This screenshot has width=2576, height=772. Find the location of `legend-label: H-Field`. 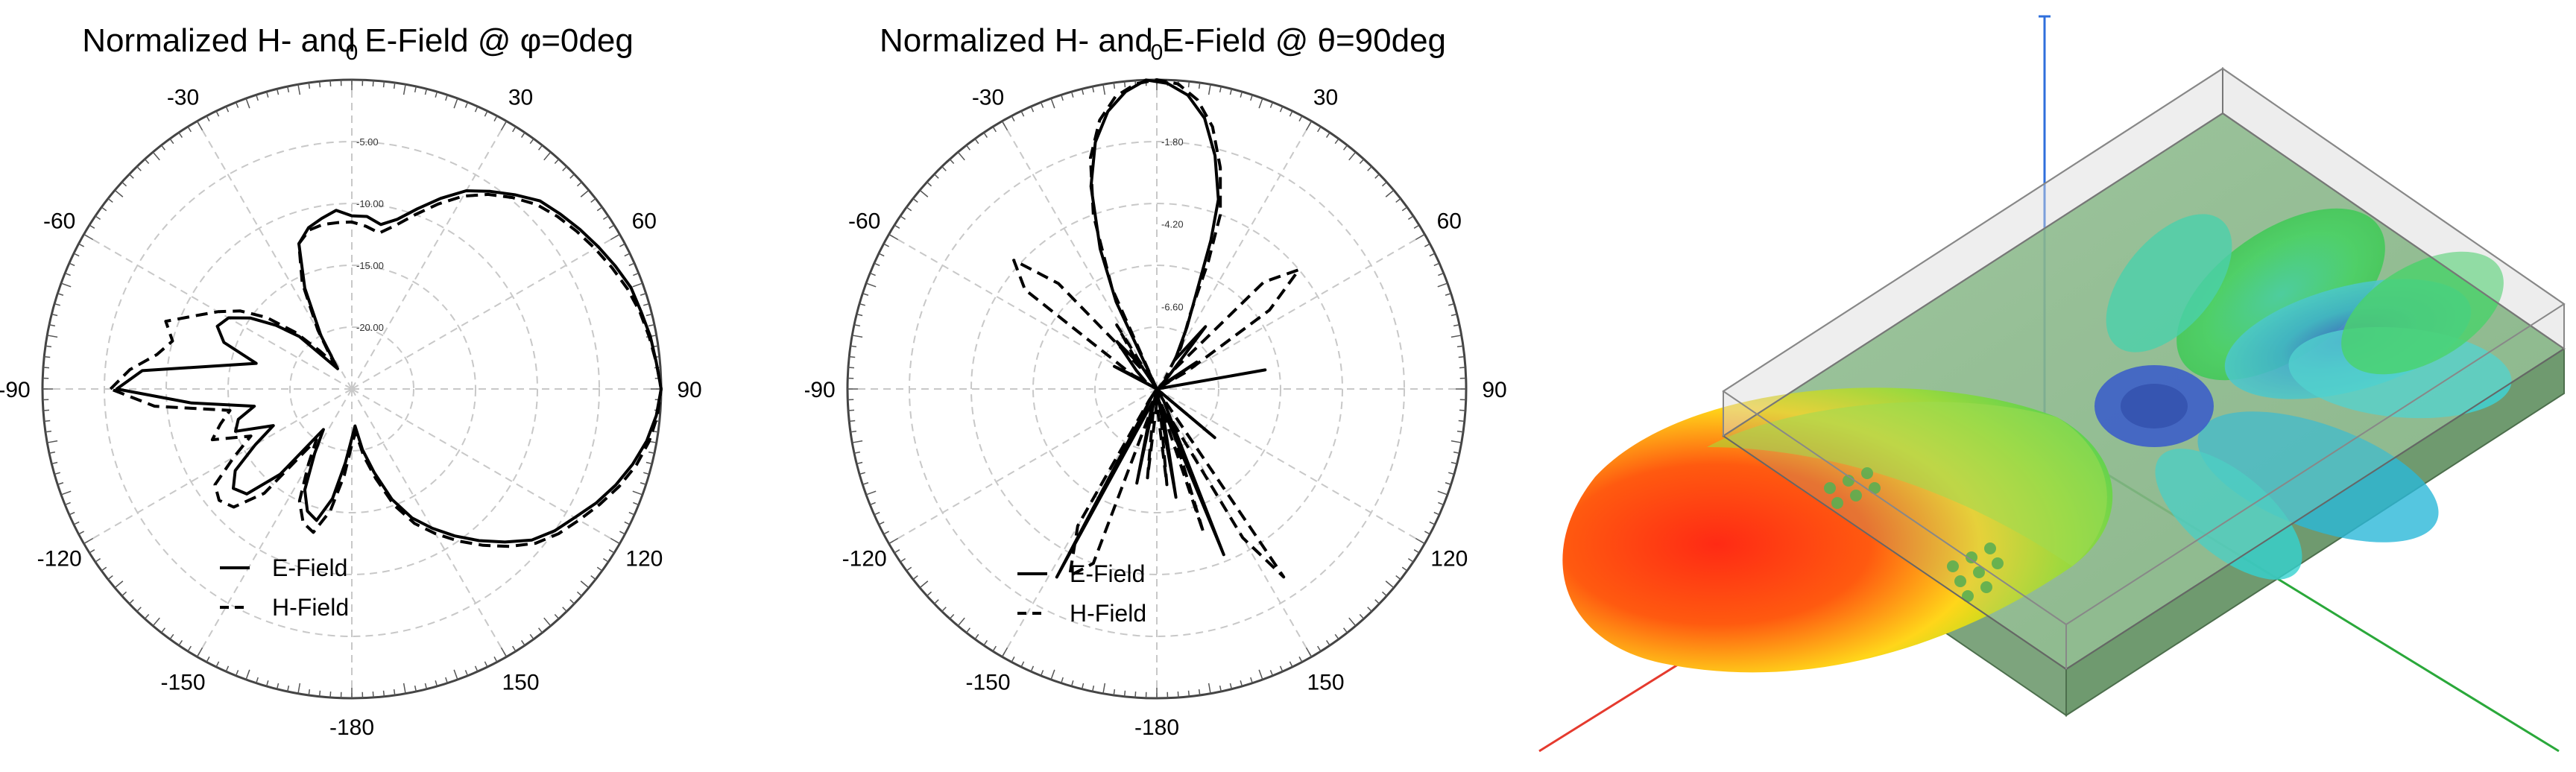

legend-label: H-Field is located at coordinates (1108, 613).